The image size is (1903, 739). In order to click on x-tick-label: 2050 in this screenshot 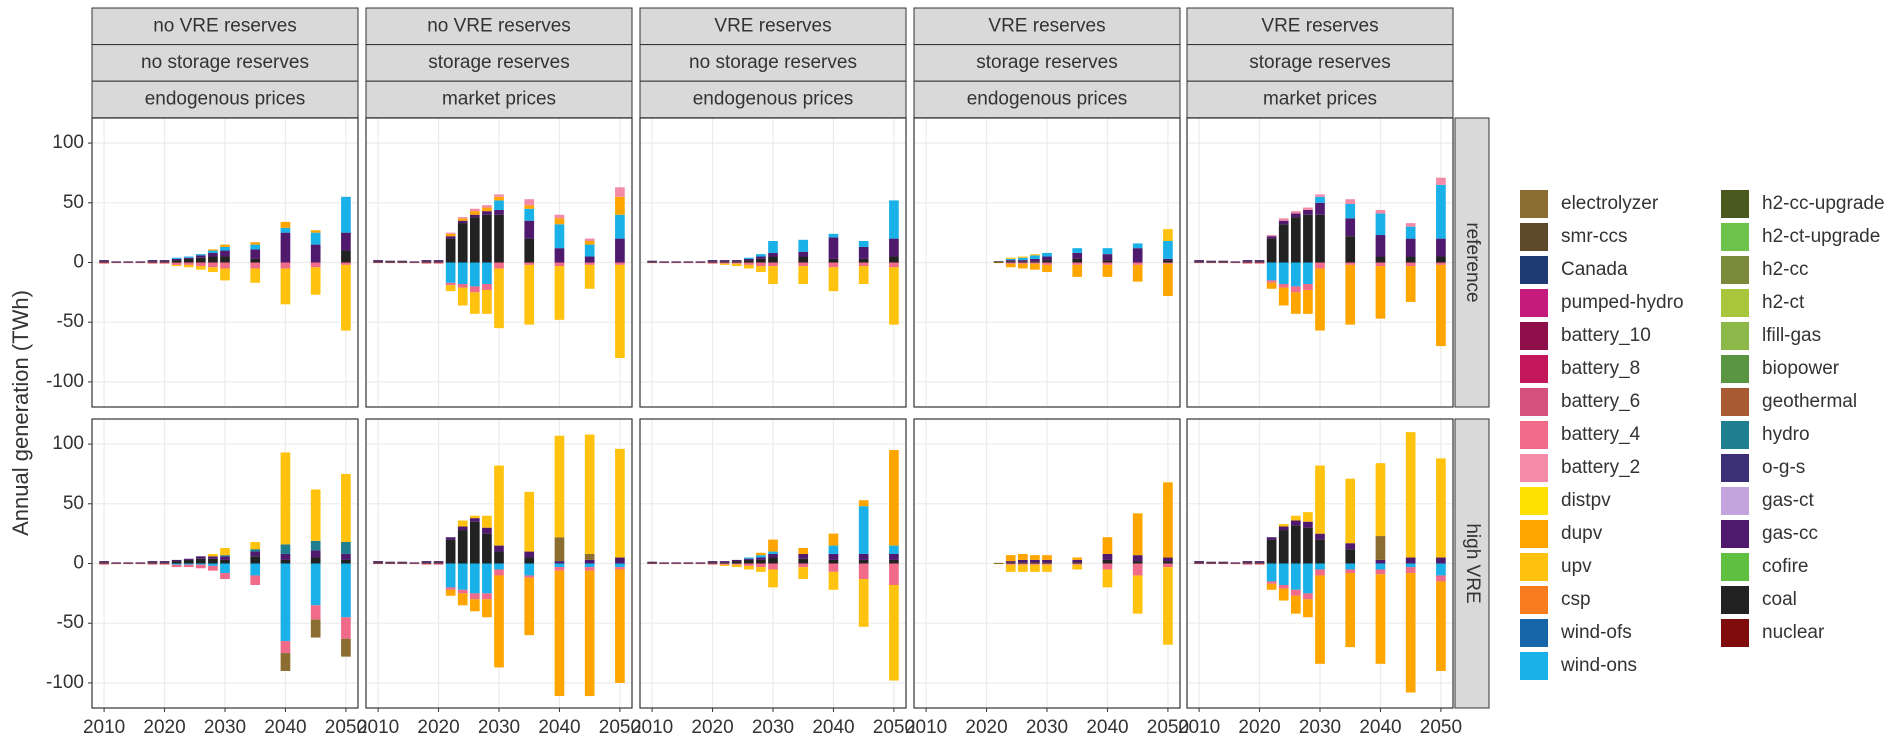, I will do `click(620, 727)`.